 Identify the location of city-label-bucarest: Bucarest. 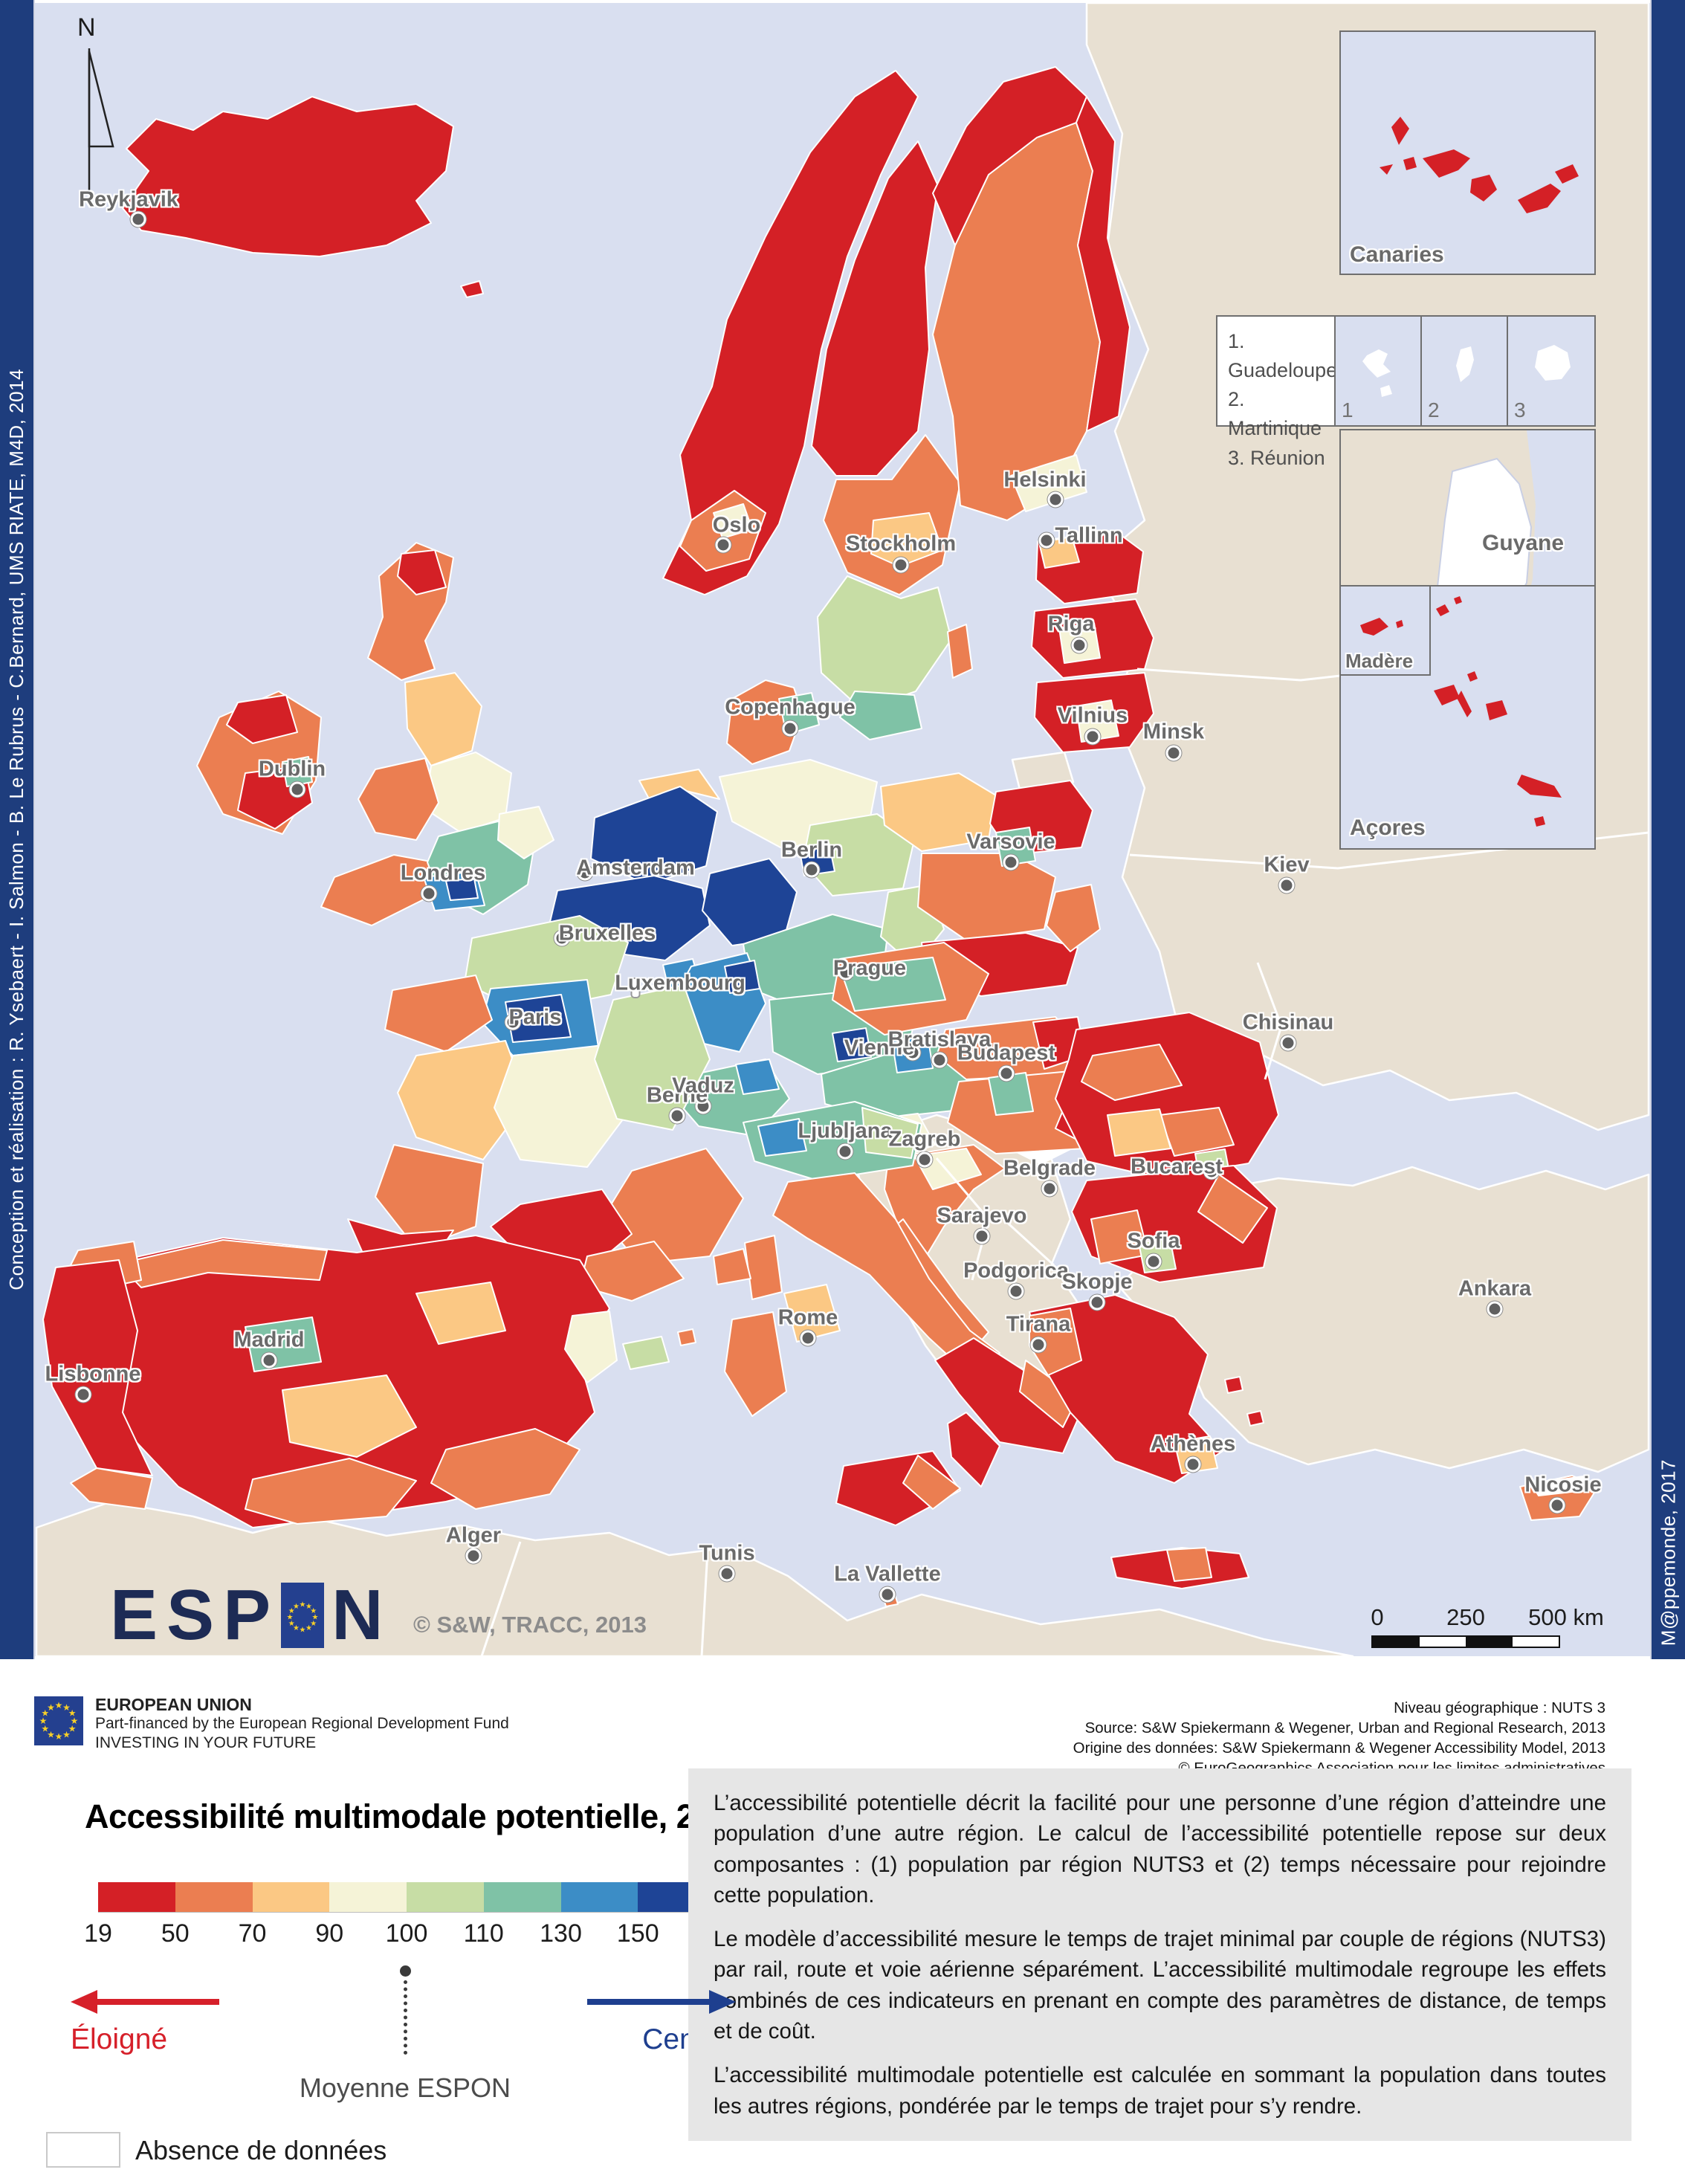
(1176, 1167).